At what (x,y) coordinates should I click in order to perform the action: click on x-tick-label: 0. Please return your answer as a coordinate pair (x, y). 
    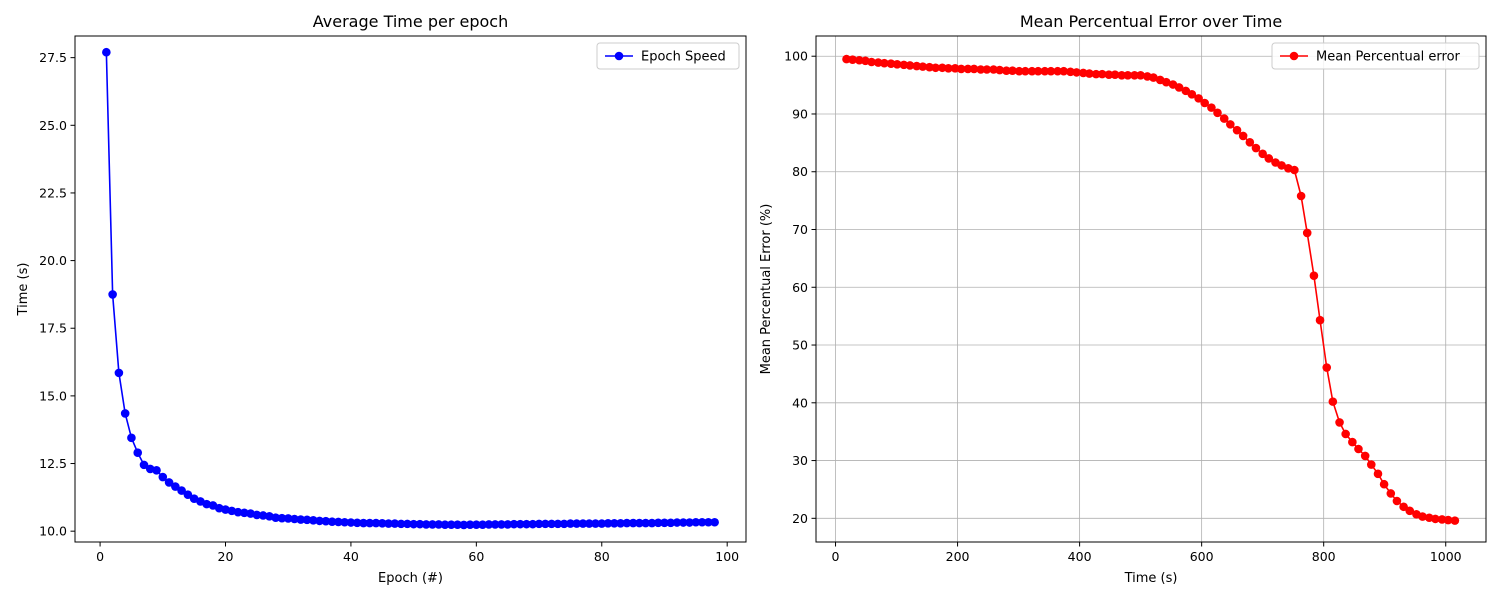
    Looking at the image, I should click on (836, 556).